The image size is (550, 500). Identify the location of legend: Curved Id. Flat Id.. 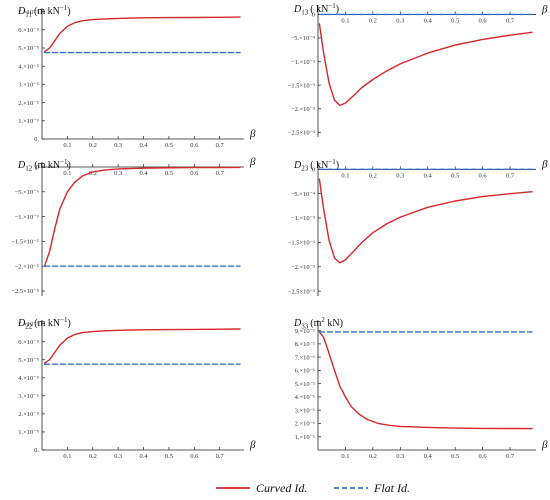
(313, 488).